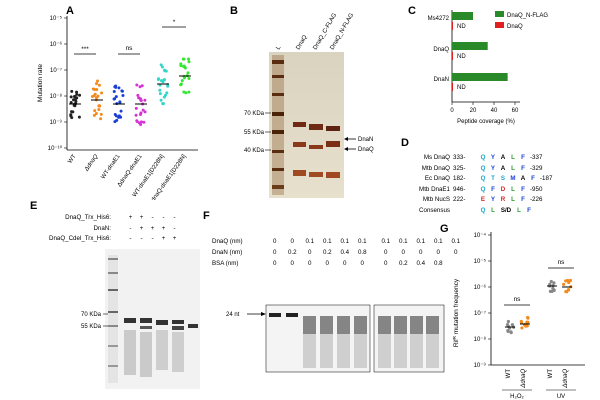  What do you see at coordinates (444, 229) in the screenshot?
I see `panel-letter-g: G` at bounding box center [444, 229].